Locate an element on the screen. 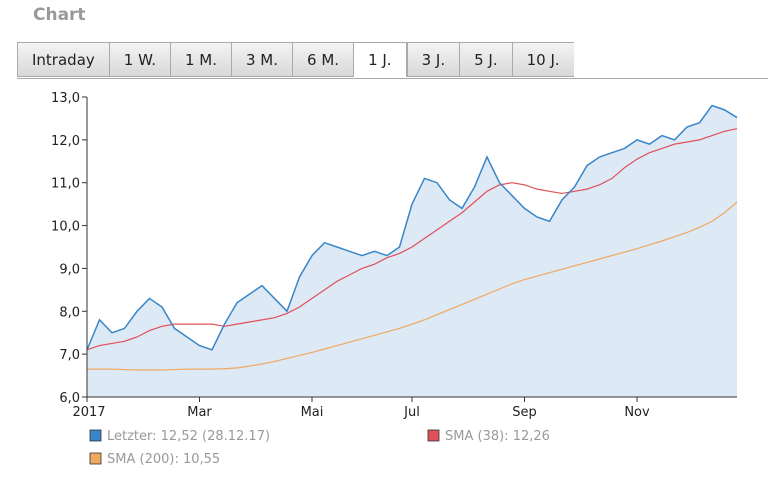 Image resolution: width=768 pixels, height=486 pixels. legend-label: SMA (200): 10,55 is located at coordinates (163, 459).